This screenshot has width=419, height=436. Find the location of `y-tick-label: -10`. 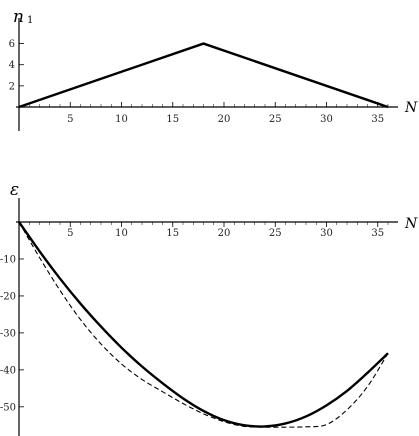

y-tick-label: -10 is located at coordinates (8, 259).